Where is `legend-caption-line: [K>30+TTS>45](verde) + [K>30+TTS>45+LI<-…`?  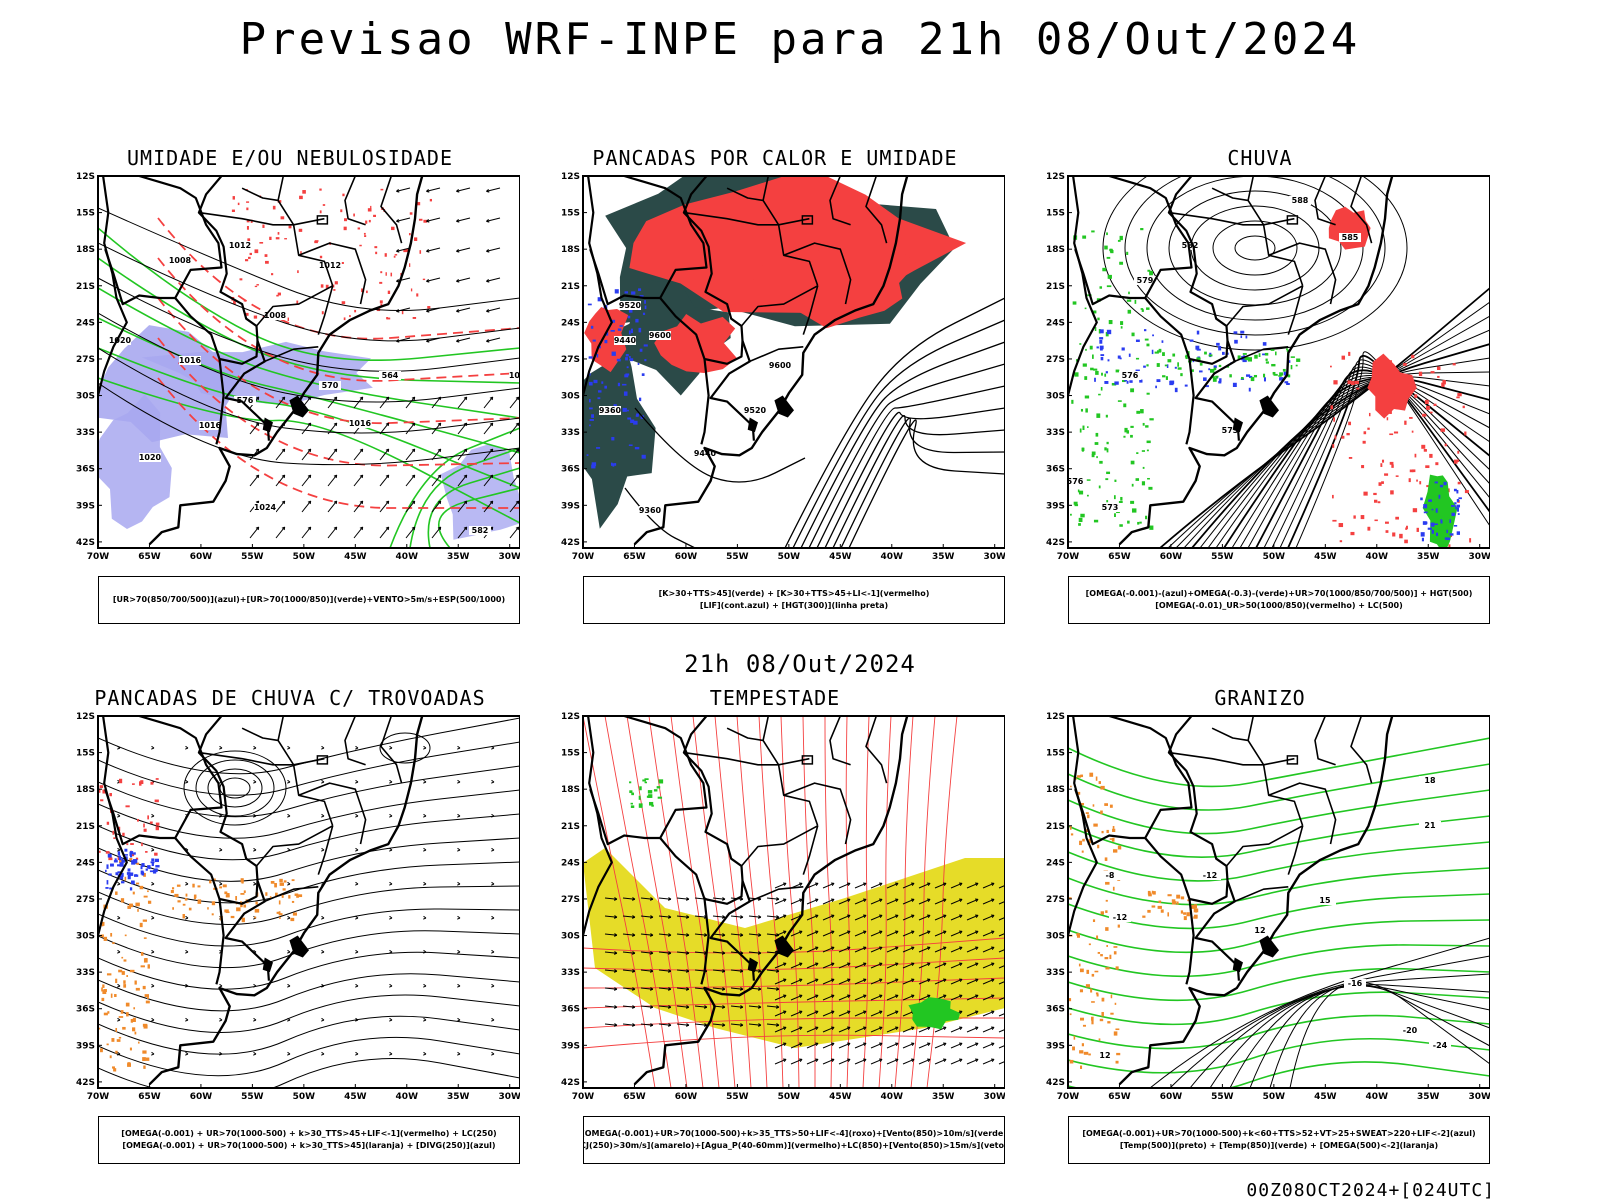 legend-caption-line: [K>30+TTS>45](verde) + [K>30+TTS>45+LI<-… is located at coordinates (794, 593).